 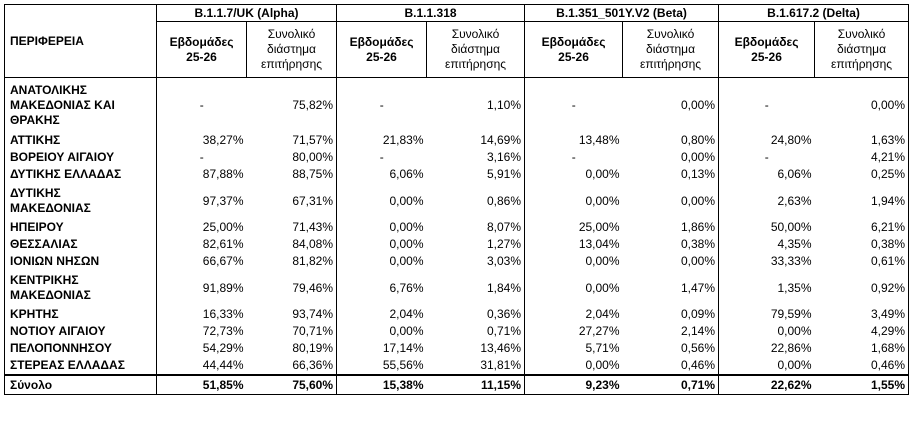 I want to click on total-value-cell: 1,55%, so click(x=862, y=384).